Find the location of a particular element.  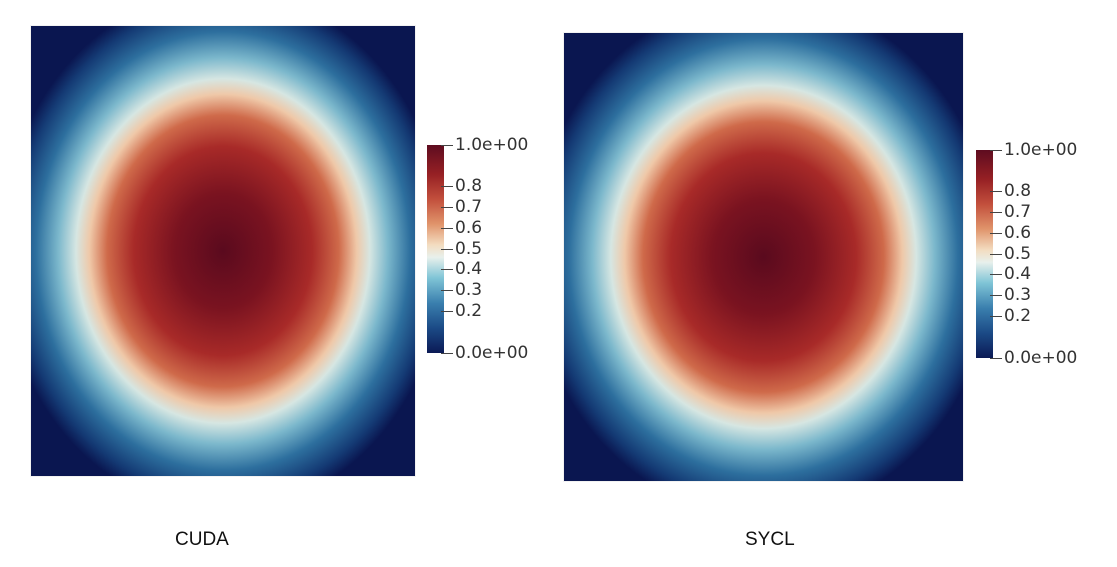

cuda-tick-label: 1.0e+00 is located at coordinates (492, 144).